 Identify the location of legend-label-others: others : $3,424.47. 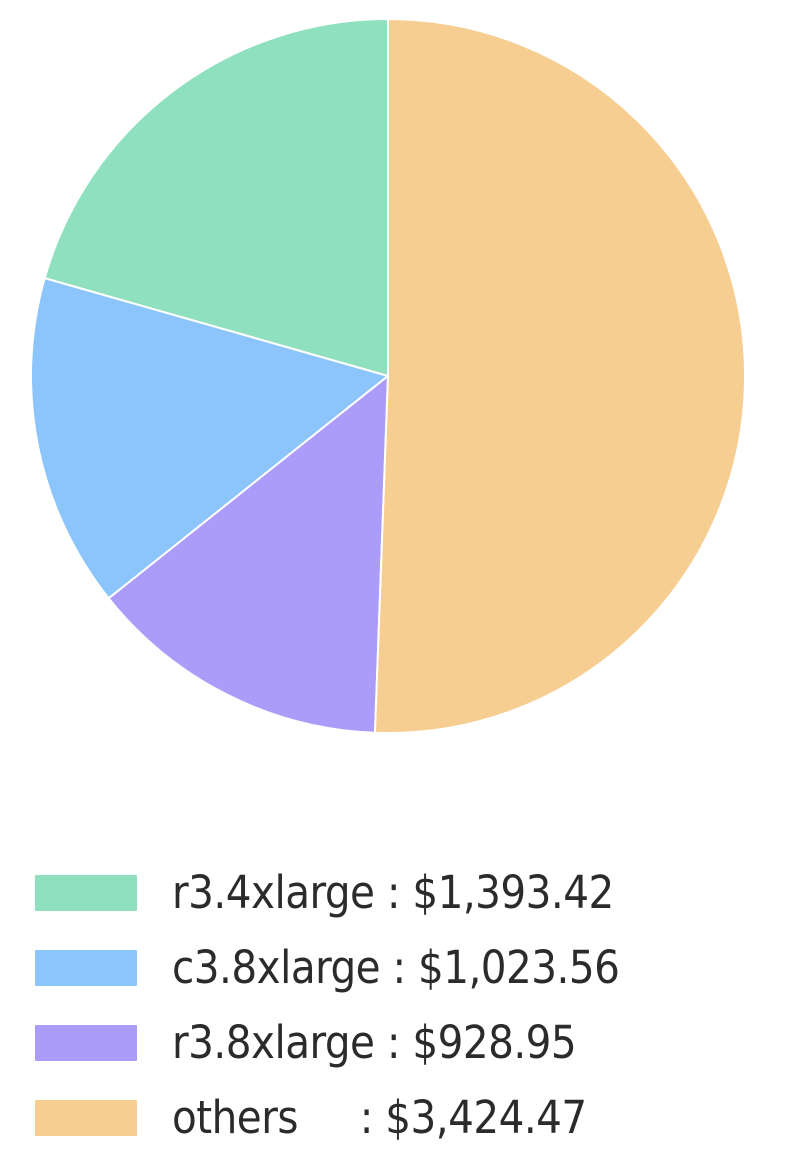
(379, 1117).